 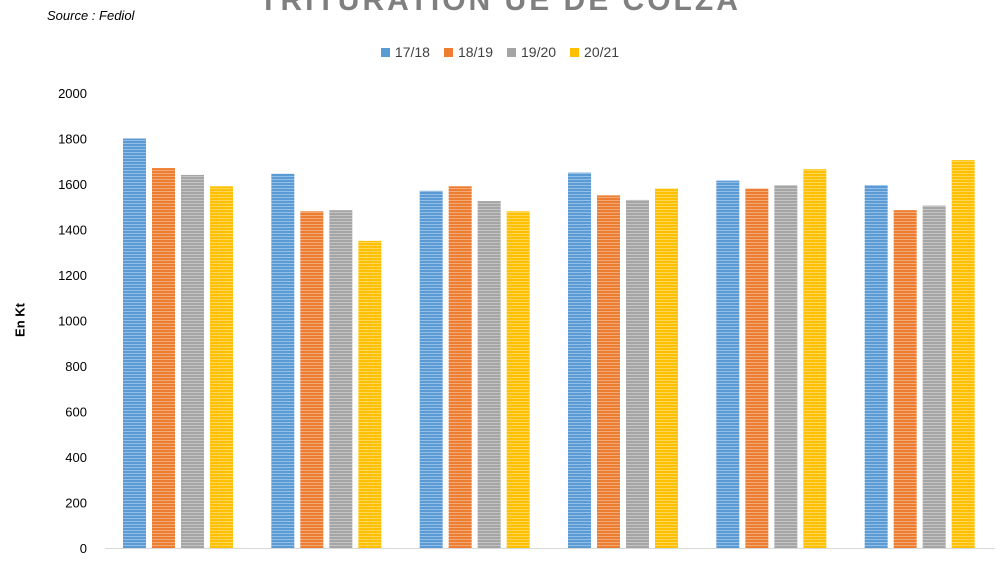 What do you see at coordinates (72, 230) in the screenshot?
I see `y-tick-label: 1400` at bounding box center [72, 230].